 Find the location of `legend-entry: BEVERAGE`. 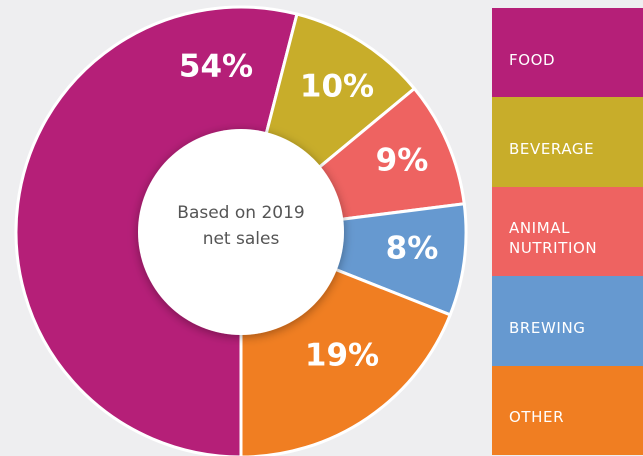

legend-entry: BEVERAGE is located at coordinates (567, 142).